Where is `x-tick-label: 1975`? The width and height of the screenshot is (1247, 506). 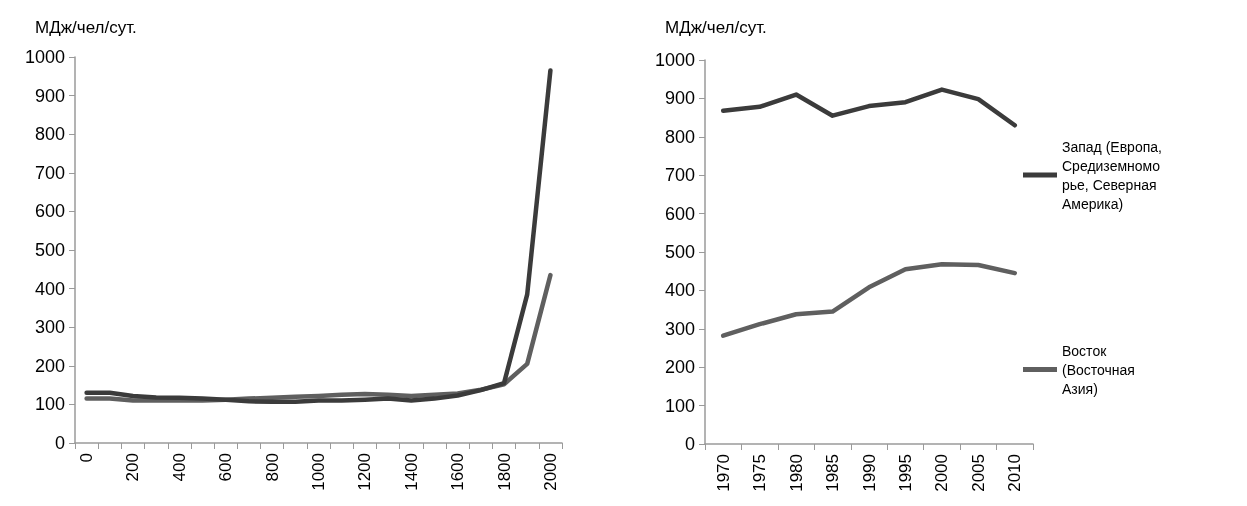 x-tick-label: 1975 is located at coordinates (760, 473).